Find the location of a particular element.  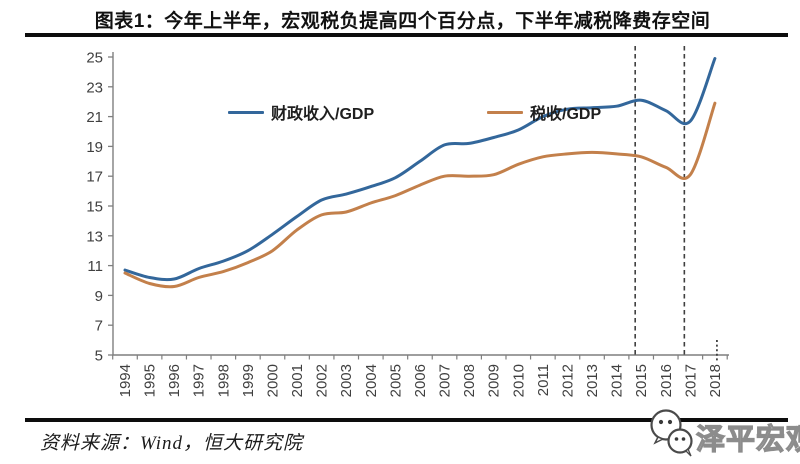

x-tick-label: 2017 is located at coordinates (690, 380).